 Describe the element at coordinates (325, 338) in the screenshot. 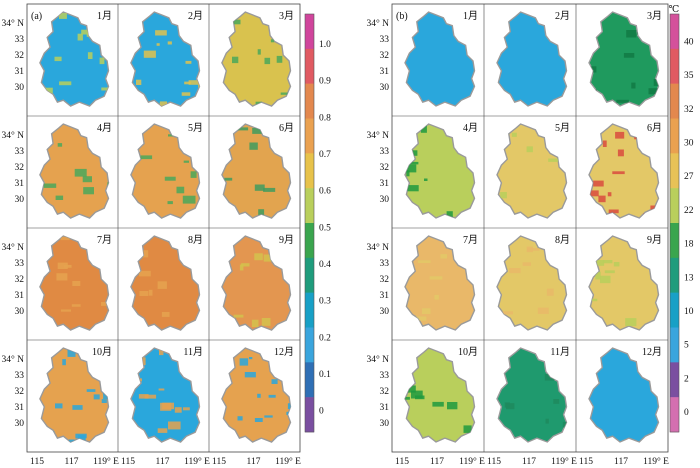

I see `legend-tick: 0.2` at that location.